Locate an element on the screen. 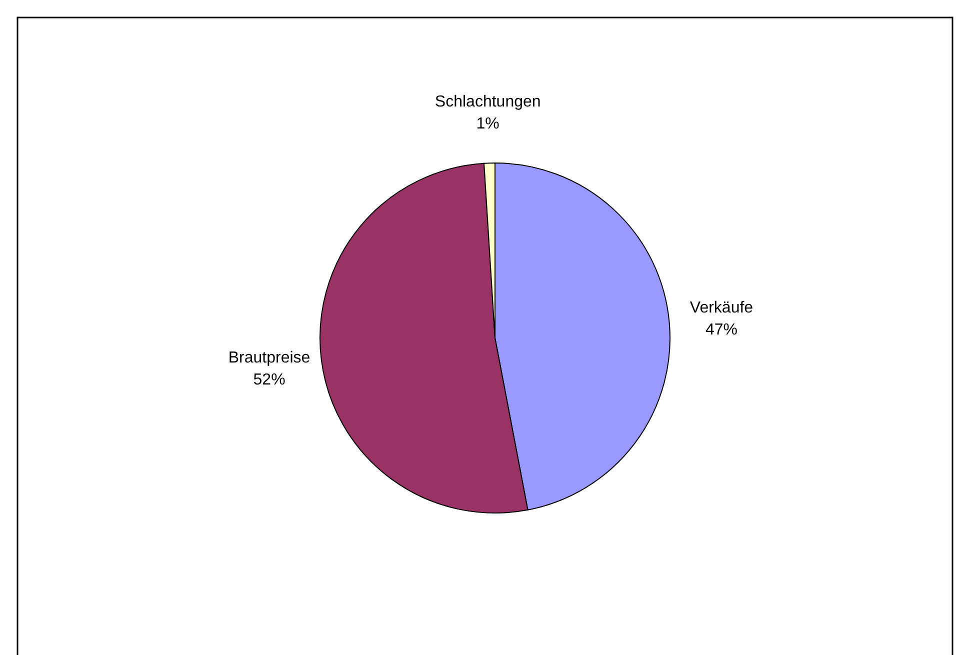 The height and width of the screenshot is (655, 970). slice-label: Schlachtungen is located at coordinates (487, 102).